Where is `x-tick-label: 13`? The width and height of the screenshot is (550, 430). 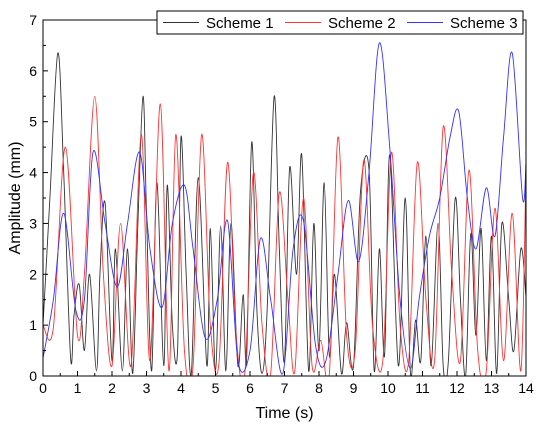
x-tick-label: 13 is located at coordinates (492, 388).